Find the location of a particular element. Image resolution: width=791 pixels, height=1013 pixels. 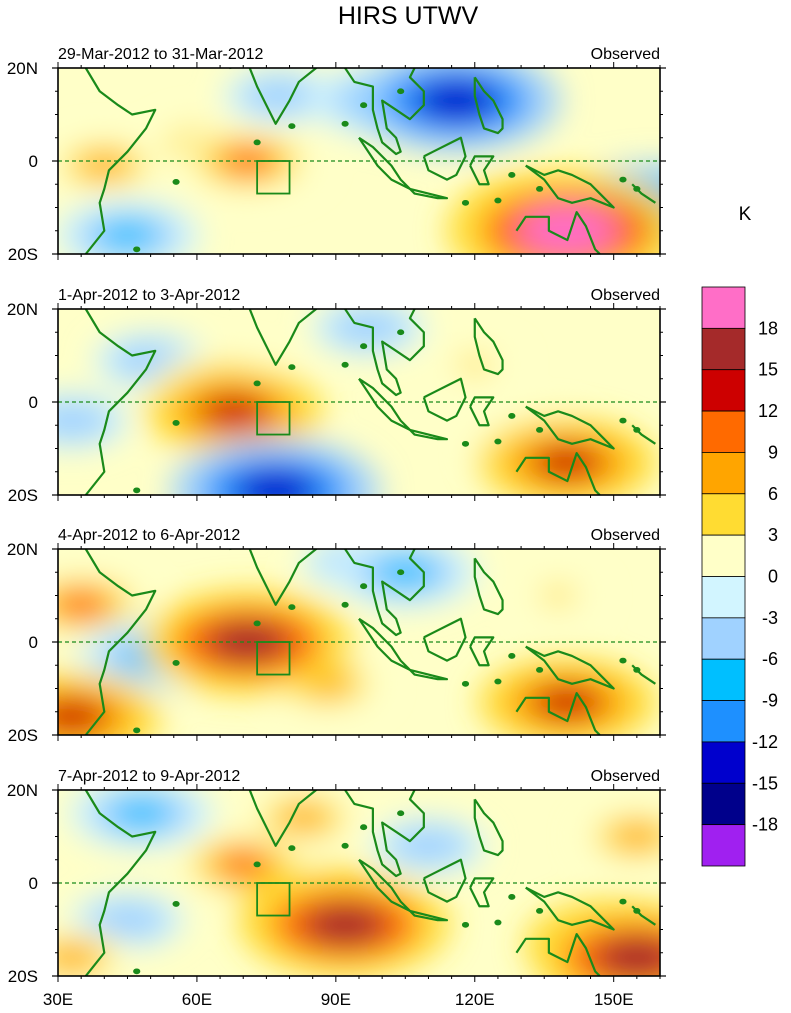

colorbar-boxes is located at coordinates (723, 576).